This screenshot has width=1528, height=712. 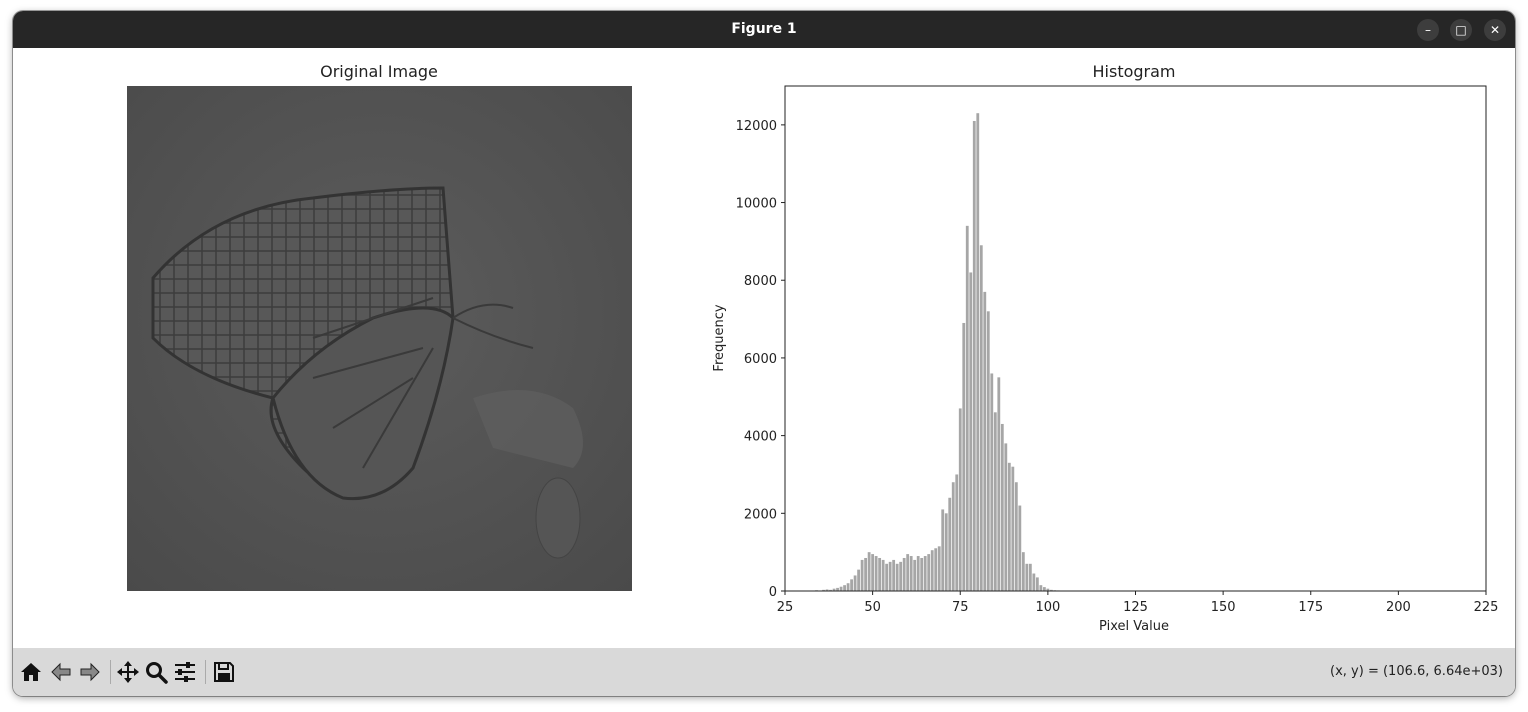 What do you see at coordinates (224, 672) in the screenshot?
I see `save-icon` at bounding box center [224, 672].